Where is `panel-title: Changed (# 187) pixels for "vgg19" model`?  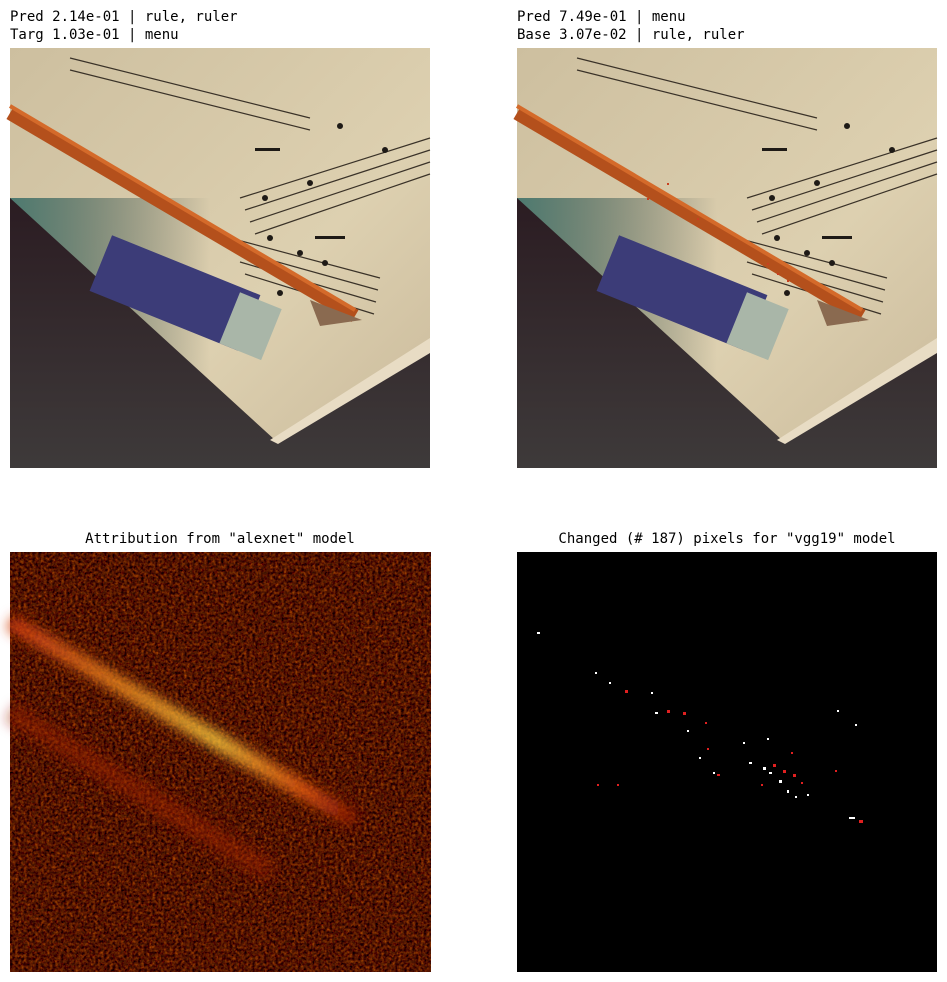 panel-title: Changed (# 187) pixels for "vgg19" model is located at coordinates (726, 539).